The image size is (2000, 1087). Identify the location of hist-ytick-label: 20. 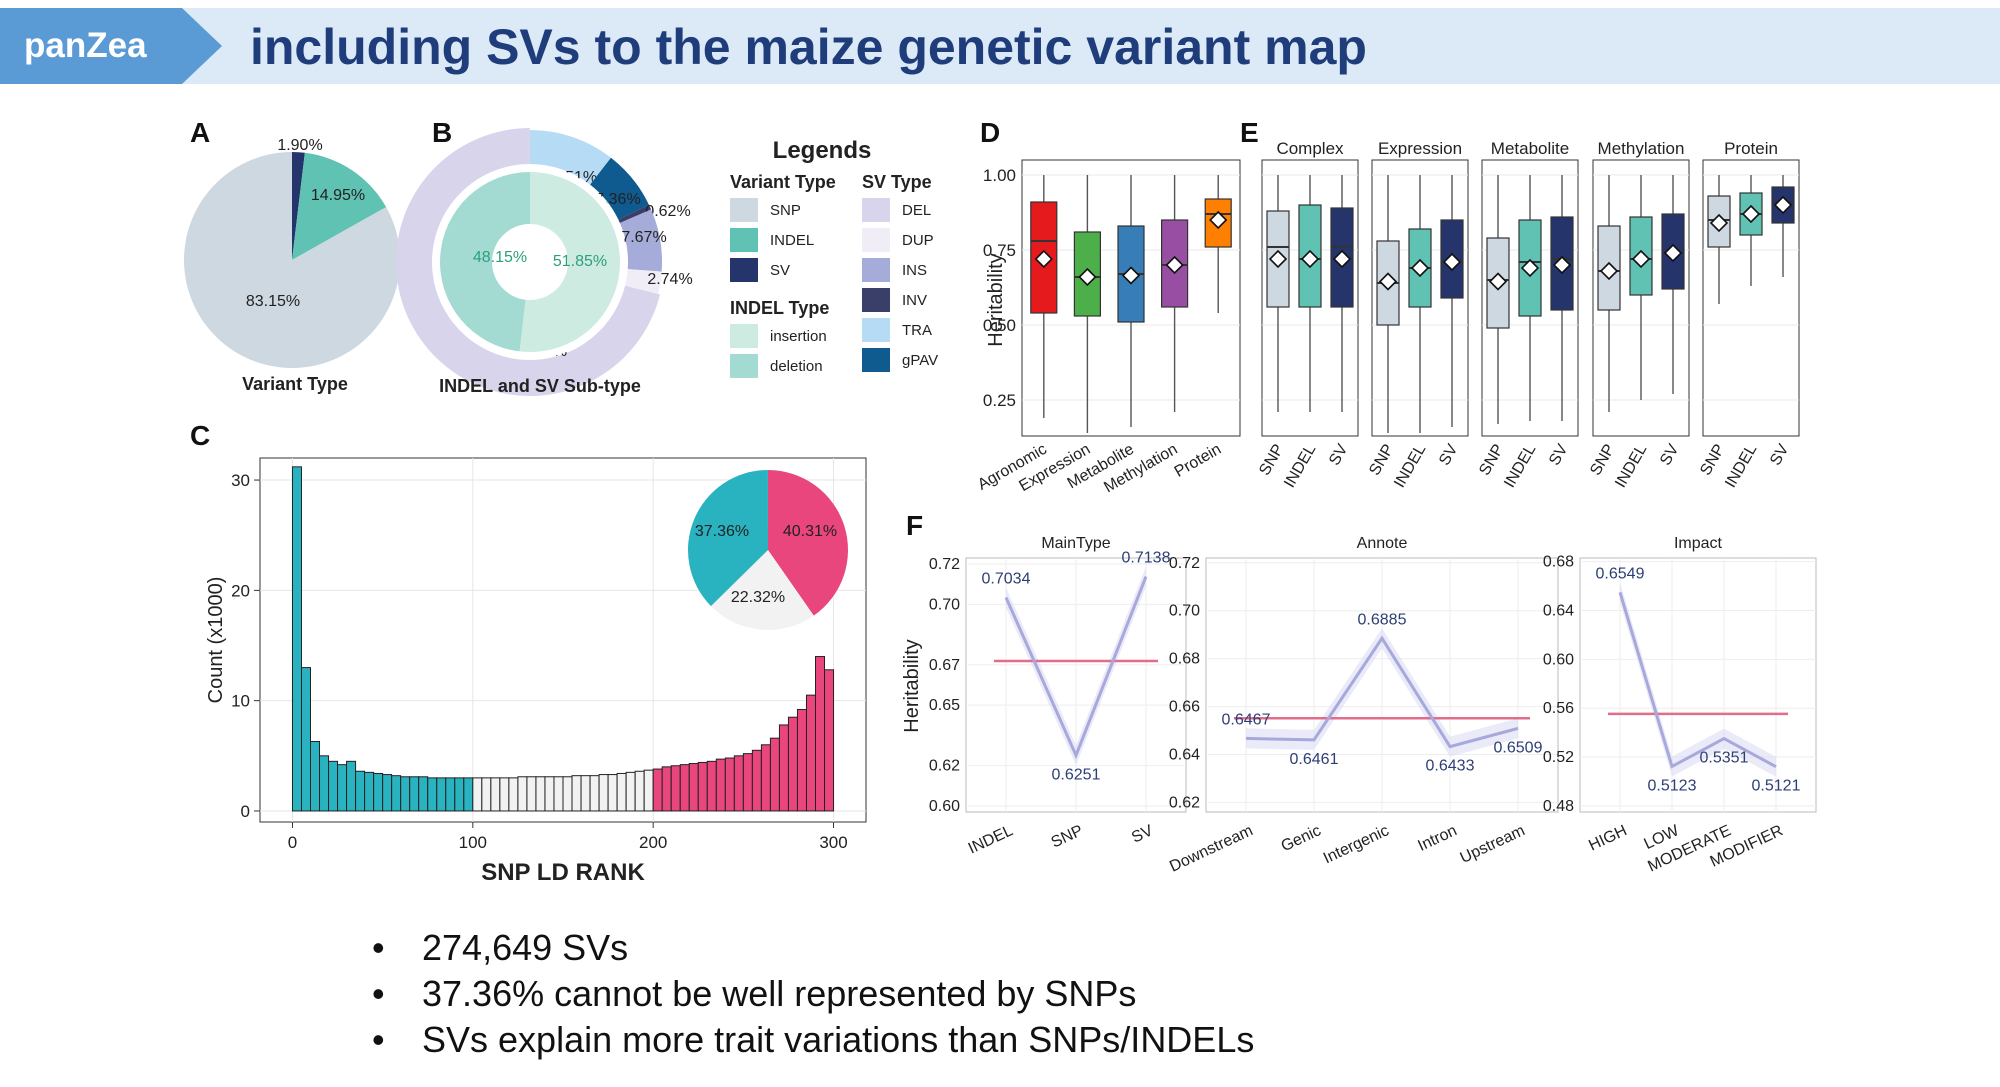
(240, 590).